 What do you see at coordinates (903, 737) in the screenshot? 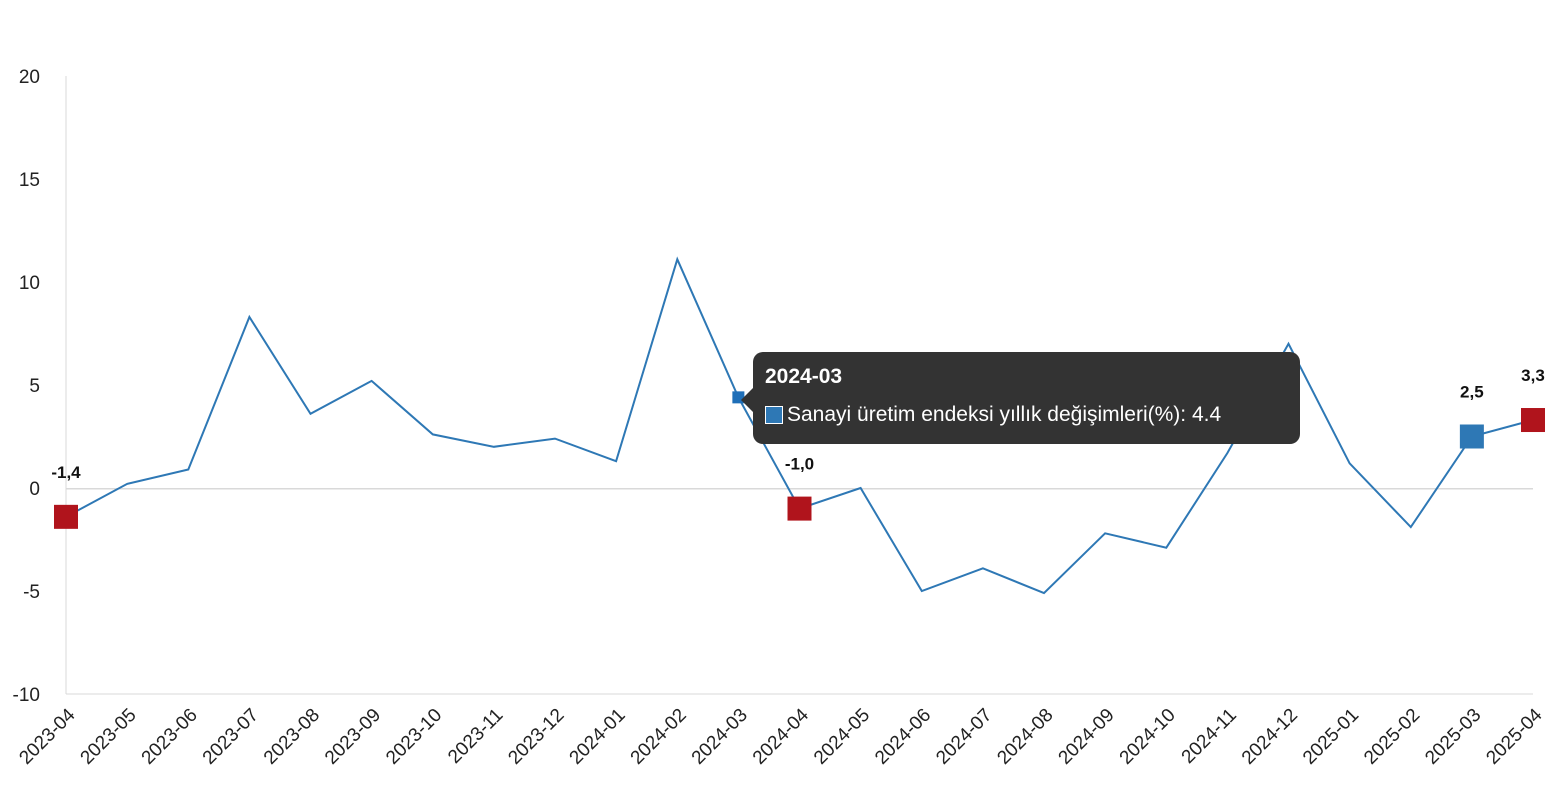
I see `x-tick-label: 2024-06` at bounding box center [903, 737].